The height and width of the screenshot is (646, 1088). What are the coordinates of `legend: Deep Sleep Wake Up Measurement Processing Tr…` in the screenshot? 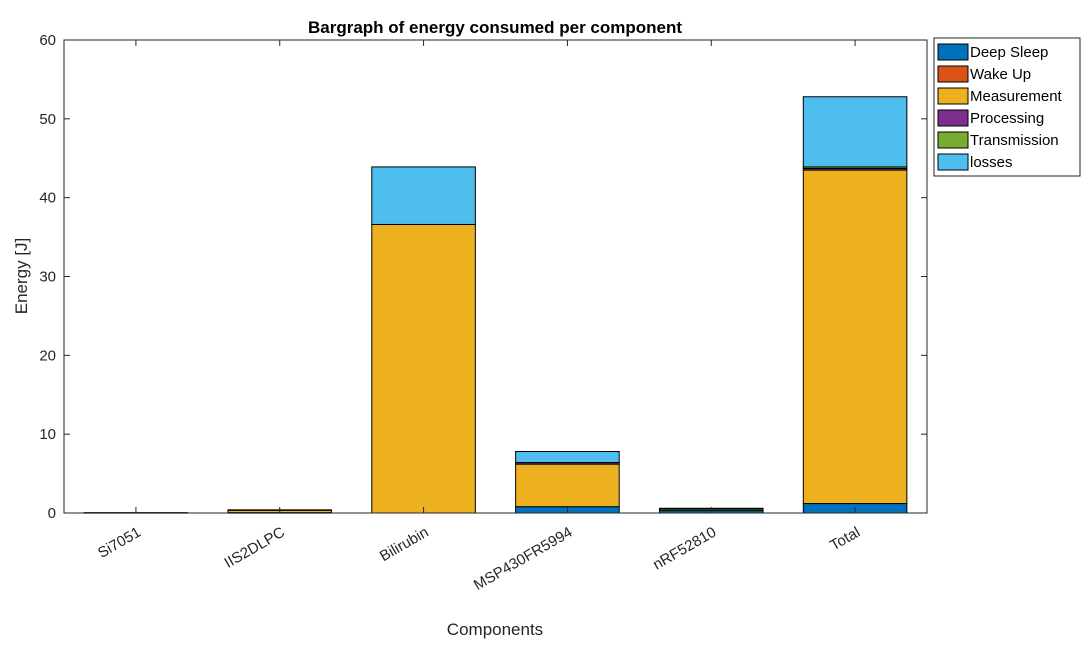 It's located at (1007, 107).